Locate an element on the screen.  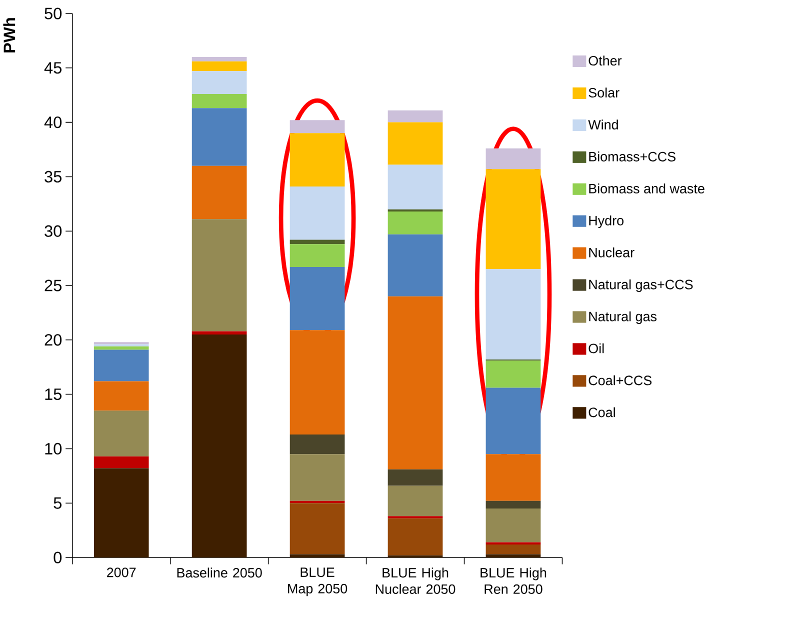
legend-label: Biomass and waste is located at coordinates (646, 189).